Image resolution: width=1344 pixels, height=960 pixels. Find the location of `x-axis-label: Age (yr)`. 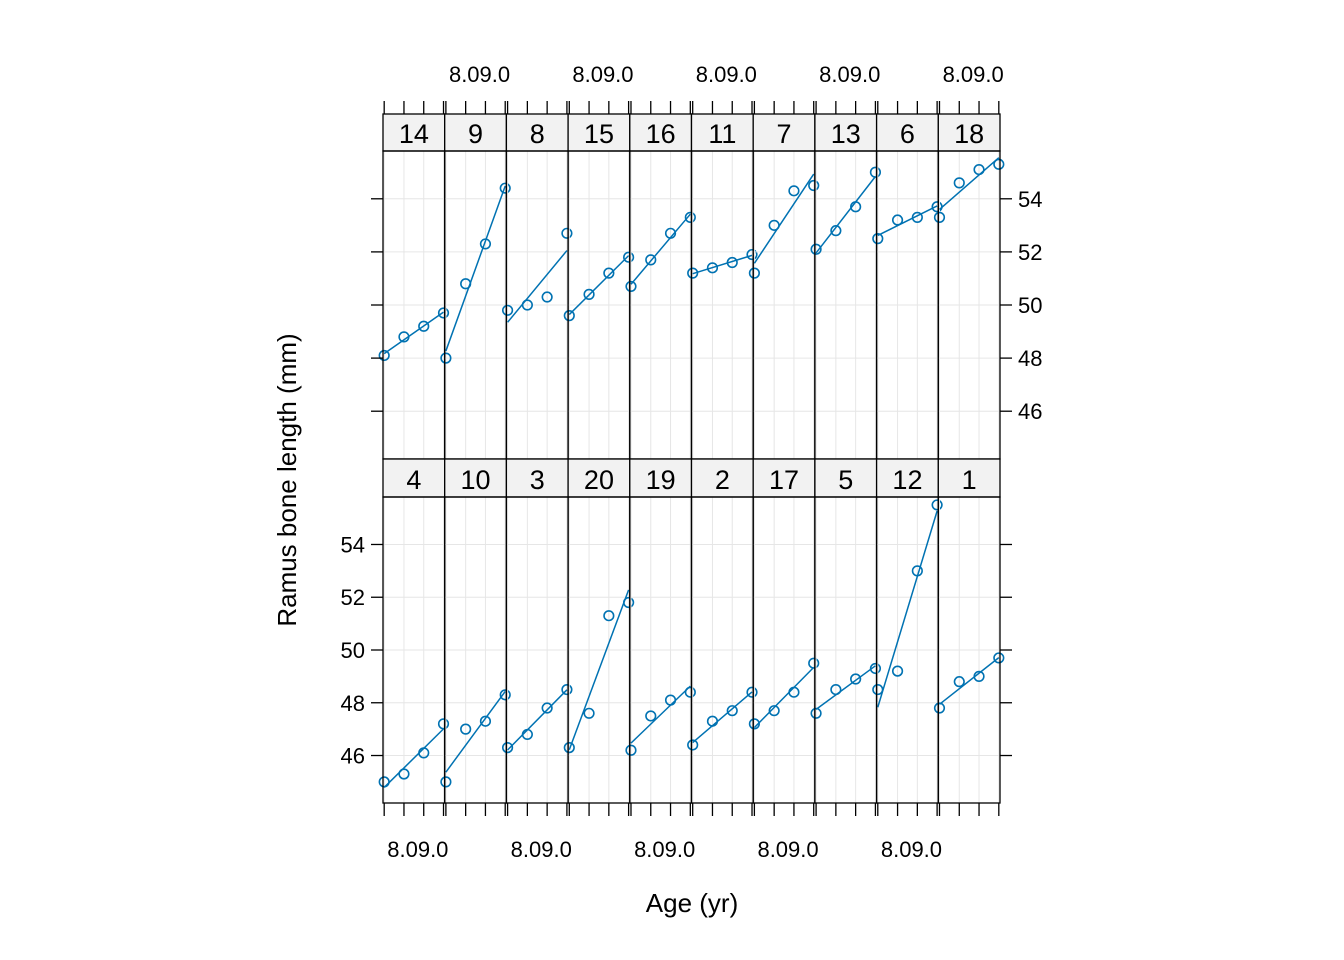

x-axis-label: Age (yr) is located at coordinates (692, 903).